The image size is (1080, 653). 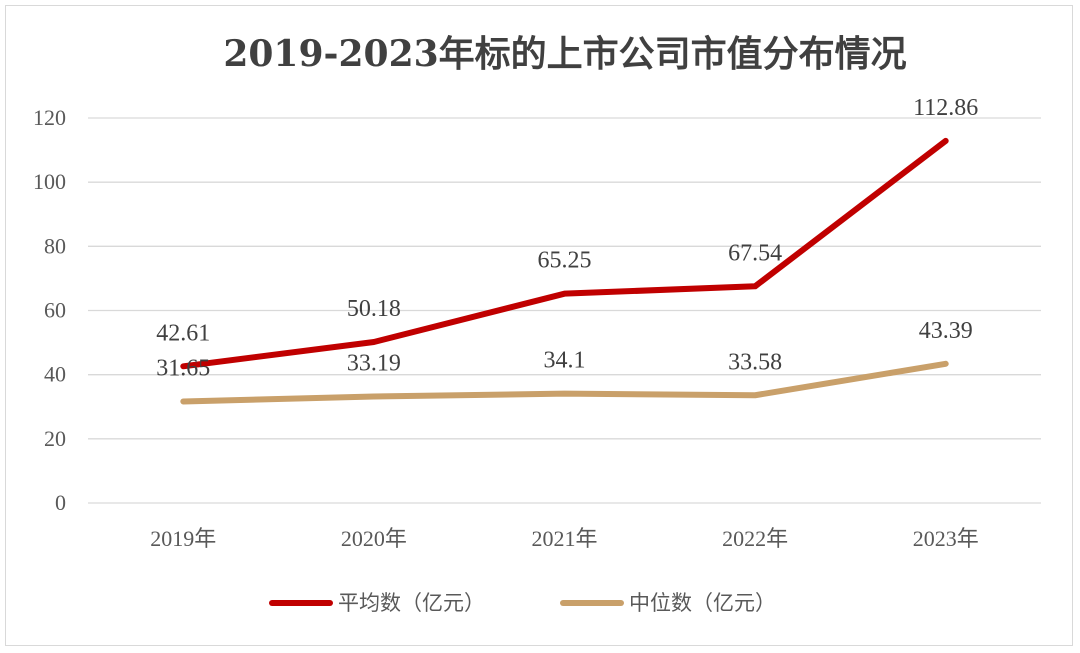 I want to click on data-label: 42.61, so click(x=183, y=333).